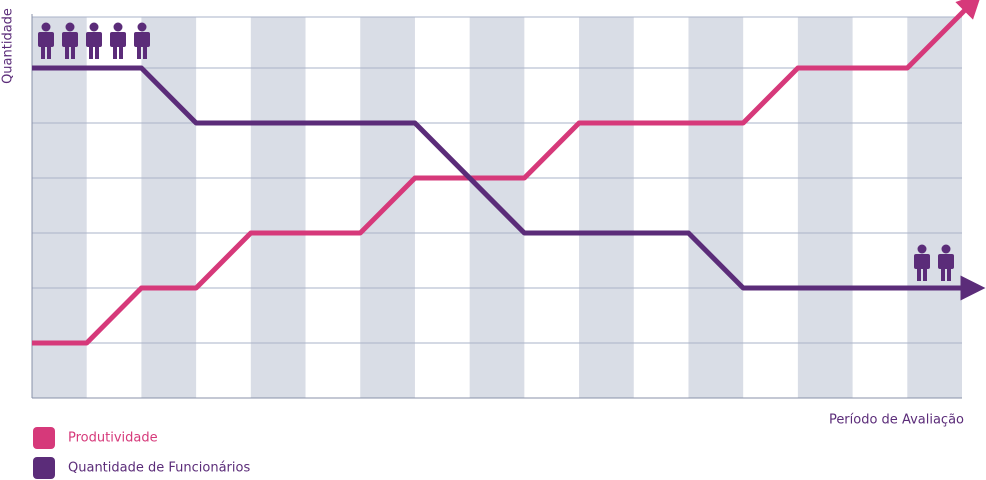 This screenshot has width=986, height=480. What do you see at coordinates (159, 468) in the screenshot?
I see `legend-label: Quantidade de Funcionários` at bounding box center [159, 468].